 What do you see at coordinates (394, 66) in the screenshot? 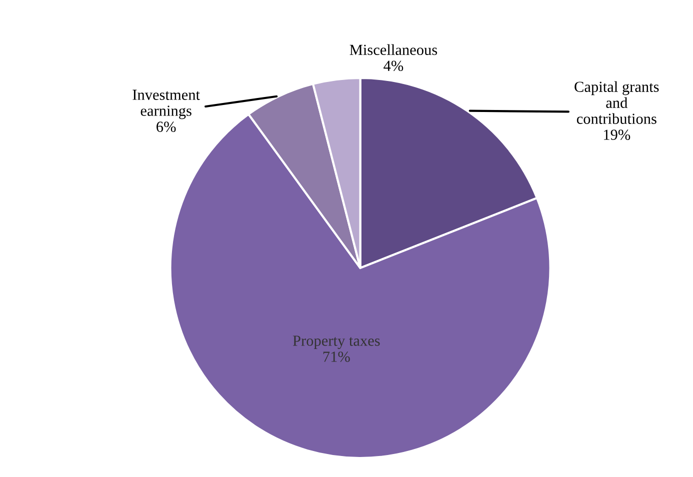
I see `data-label: 4%` at bounding box center [394, 66].